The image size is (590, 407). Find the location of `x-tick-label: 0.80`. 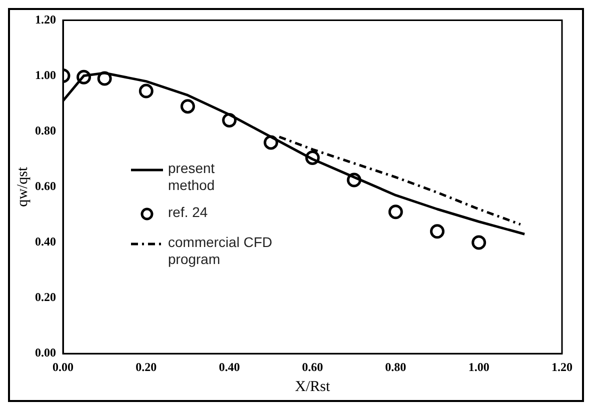

x-tick-label: 0.80 is located at coordinates (395, 367).